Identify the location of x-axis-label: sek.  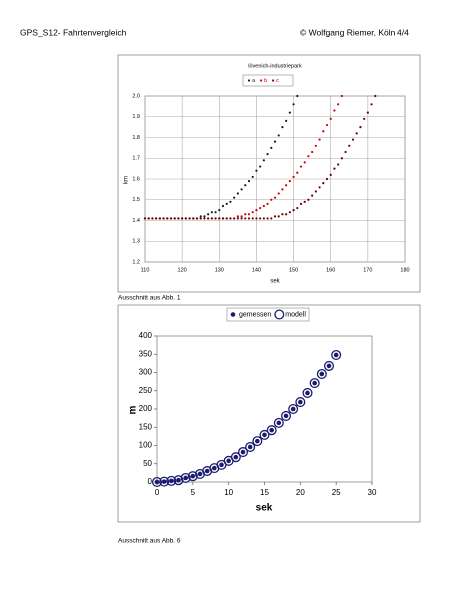
(264, 508).